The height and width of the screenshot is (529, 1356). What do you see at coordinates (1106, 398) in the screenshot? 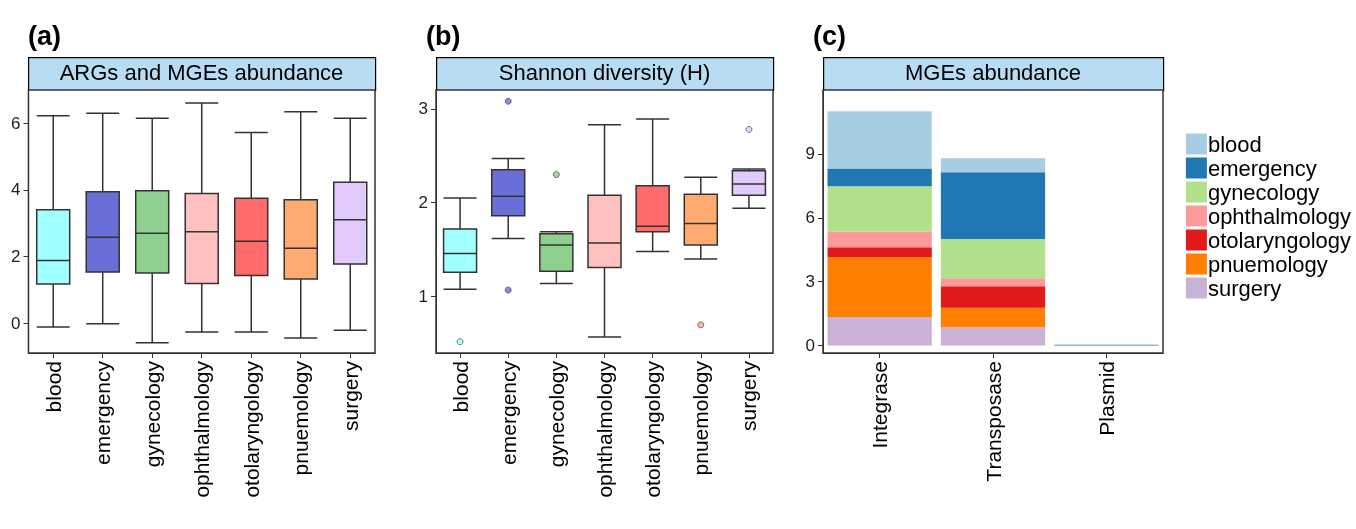
I see `x-tick-label: Plasmid` at bounding box center [1106, 398].